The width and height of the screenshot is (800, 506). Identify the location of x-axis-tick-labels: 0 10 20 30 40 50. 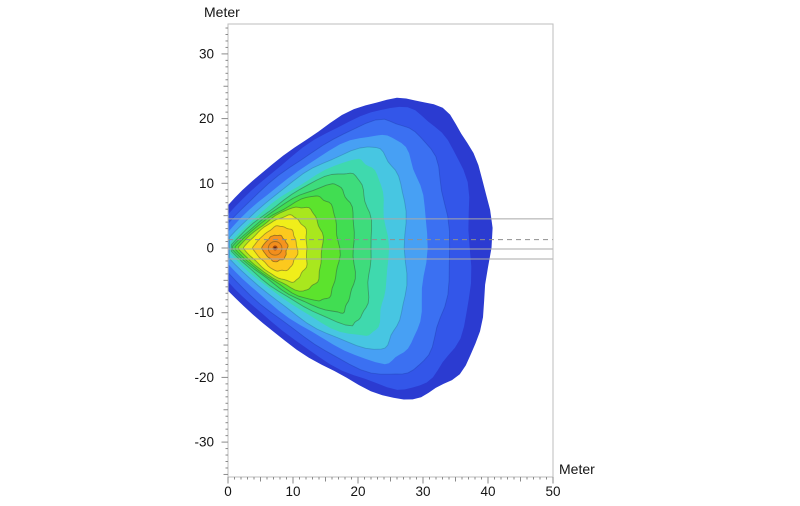
(392, 491).